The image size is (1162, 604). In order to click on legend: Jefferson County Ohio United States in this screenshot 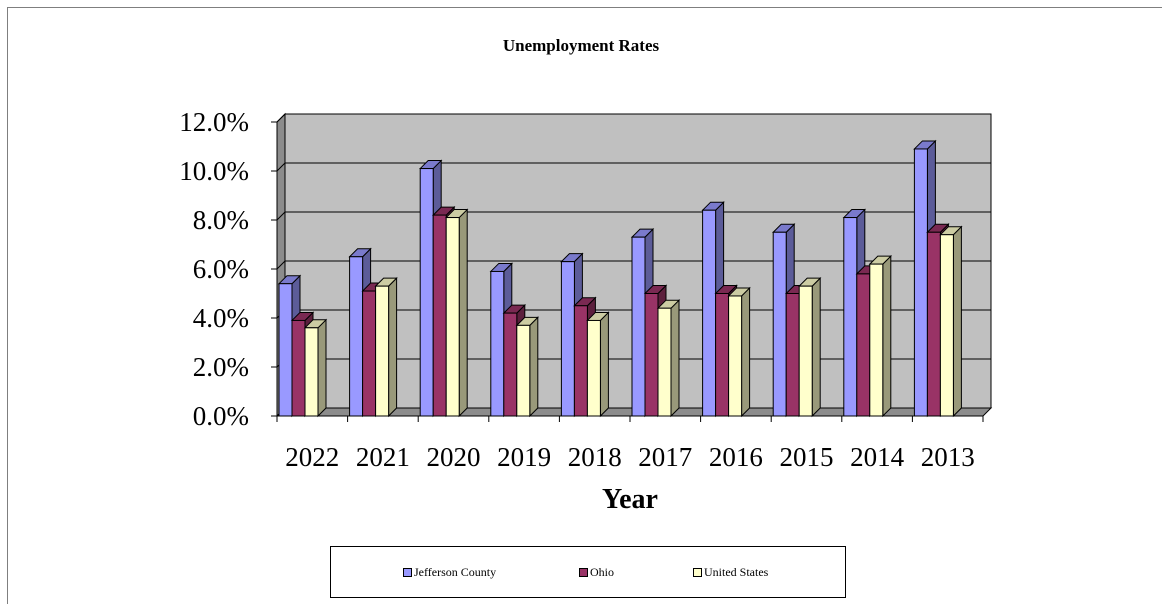, I will do `click(588, 572)`.